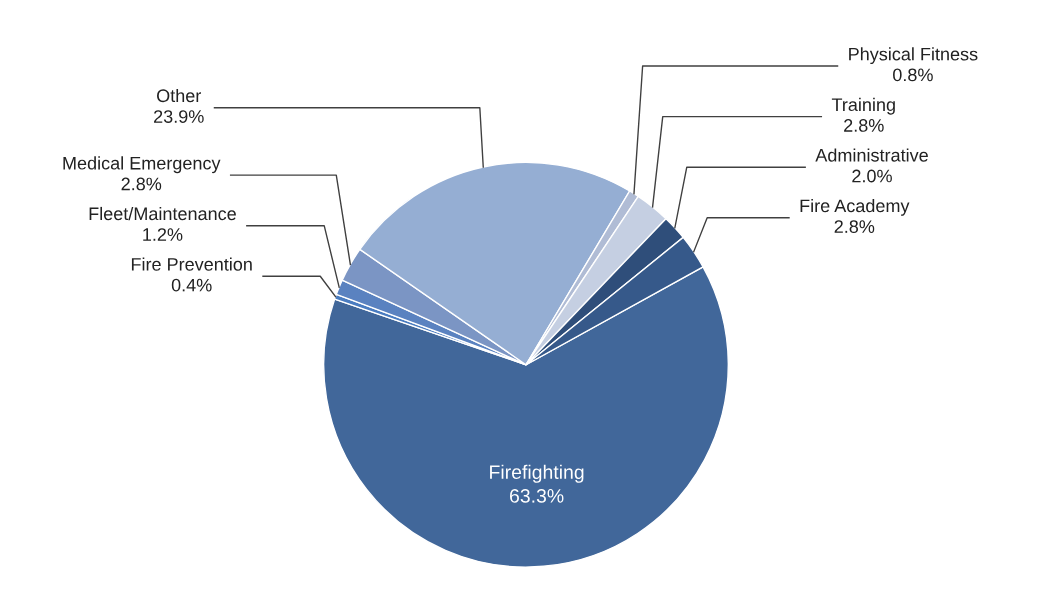 The width and height of the screenshot is (1052, 598). Describe the element at coordinates (871, 155) in the screenshot. I see `slice-label: Administrative` at that location.